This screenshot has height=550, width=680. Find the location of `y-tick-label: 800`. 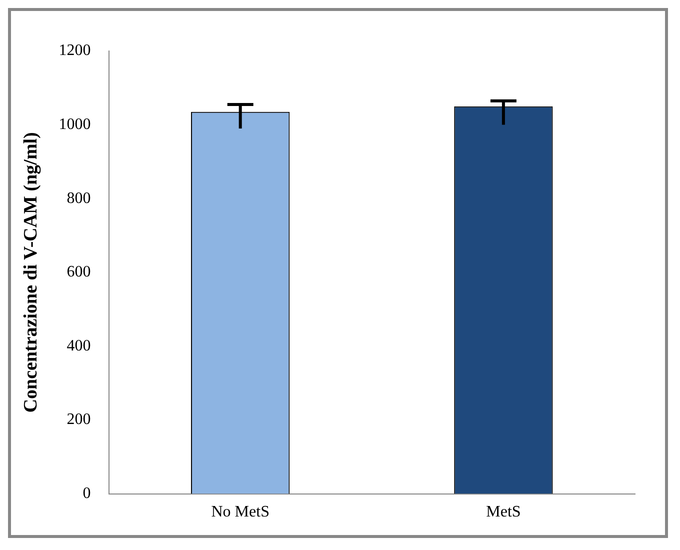

y-tick-label: 800 is located at coordinates (78, 198).